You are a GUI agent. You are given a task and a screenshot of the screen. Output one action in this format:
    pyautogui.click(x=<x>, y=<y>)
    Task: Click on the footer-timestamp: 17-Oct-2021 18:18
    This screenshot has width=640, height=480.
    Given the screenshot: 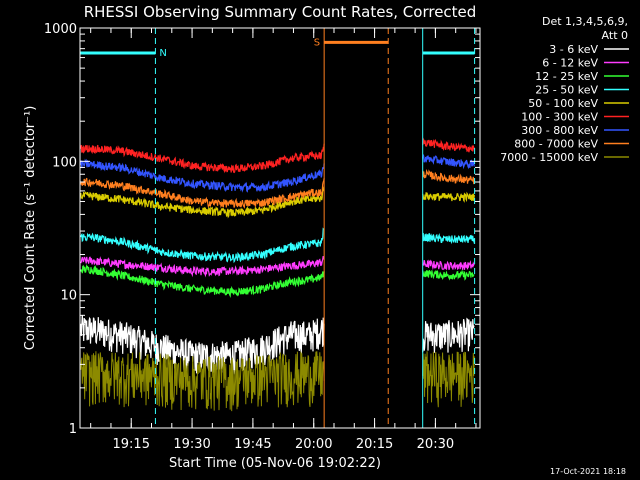 What is the action you would take?
    pyautogui.click(x=588, y=471)
    